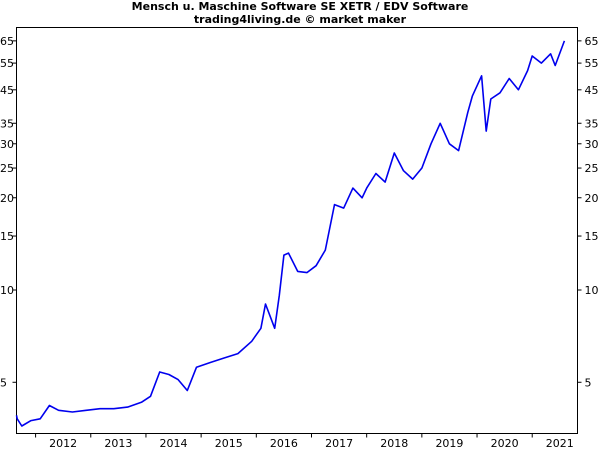  What do you see at coordinates (304, 441) in the screenshot?
I see `x-axis: 2012 2013 2014 2015 2016 2017 2018 2019 2020 2021` at bounding box center [304, 441].